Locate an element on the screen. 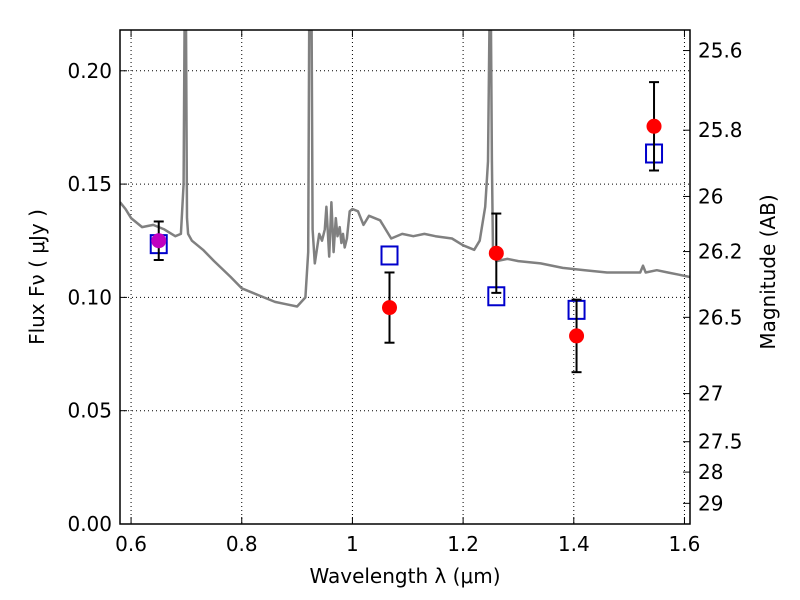 This screenshot has height=600, width=800. mag-tick-label: 26.2 is located at coordinates (720, 252).